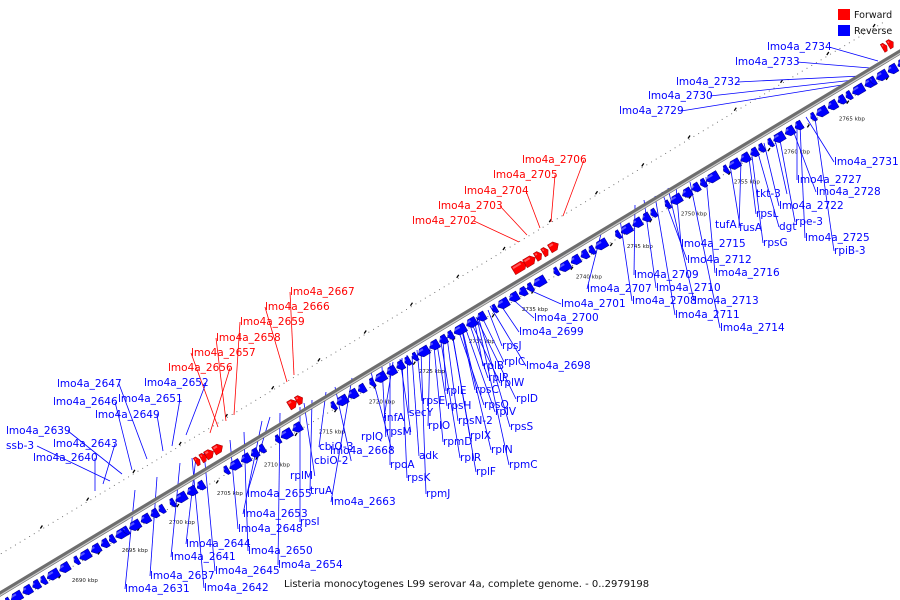 Image resolution: width=900 pixels, height=600 pixels. What do you see at coordinates (280, 551) in the screenshot?
I see `reverse-gene-label-lmo4a-2650: lmo4a_2650` at bounding box center [280, 551].